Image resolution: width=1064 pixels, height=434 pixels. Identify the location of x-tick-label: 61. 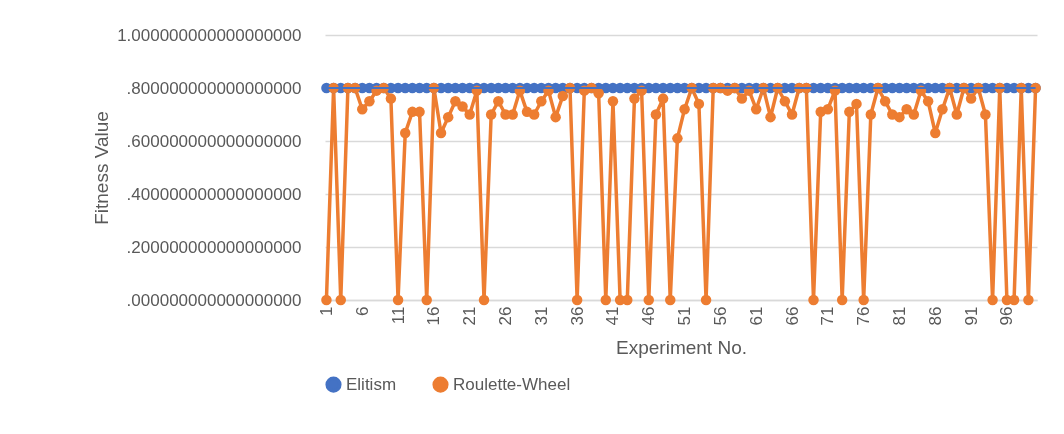
(756, 316).